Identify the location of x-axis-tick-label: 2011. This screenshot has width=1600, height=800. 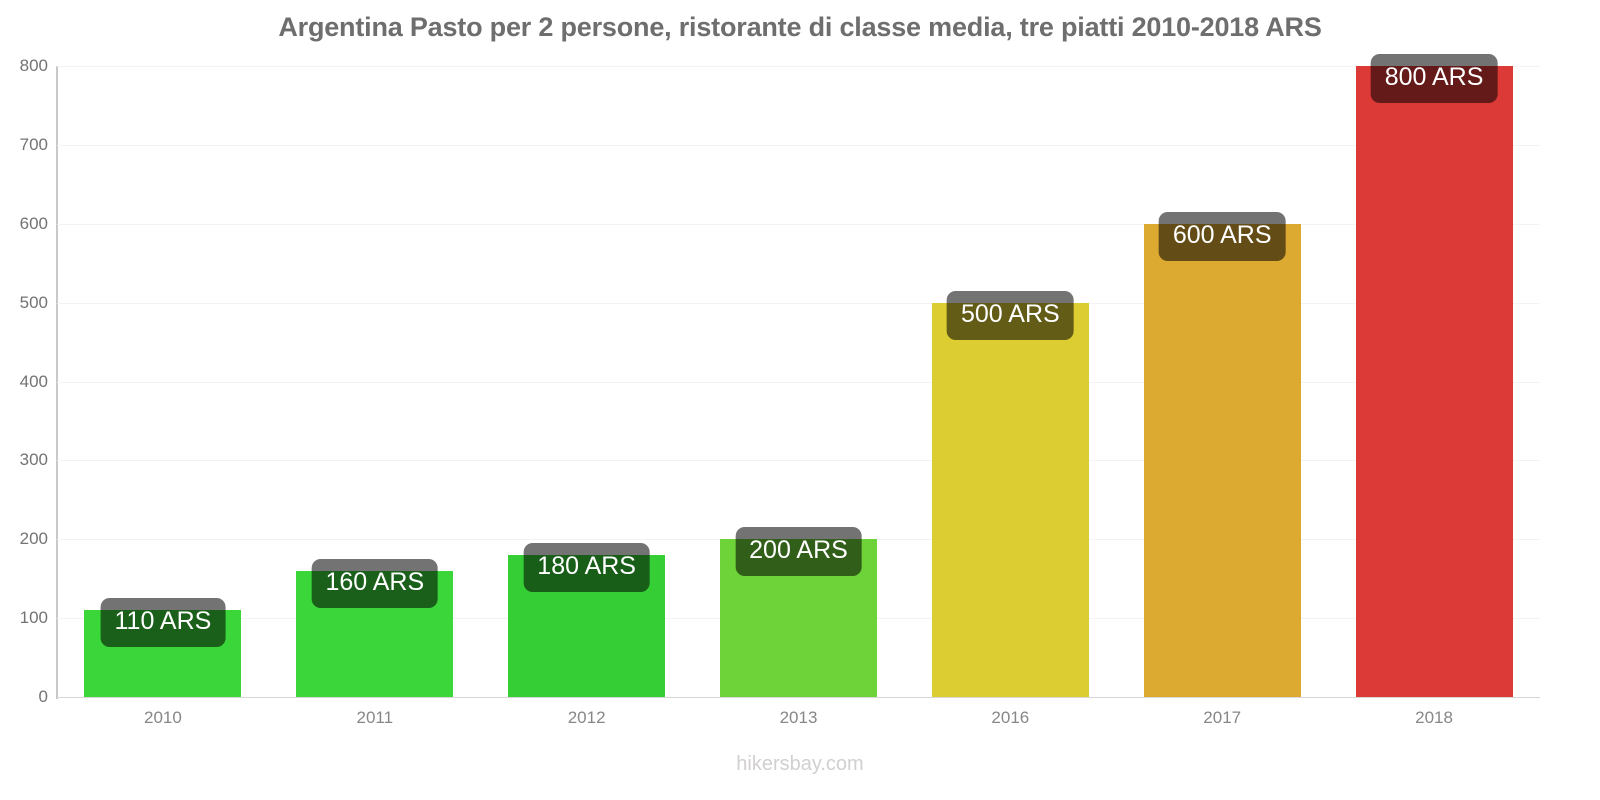
(375, 717).